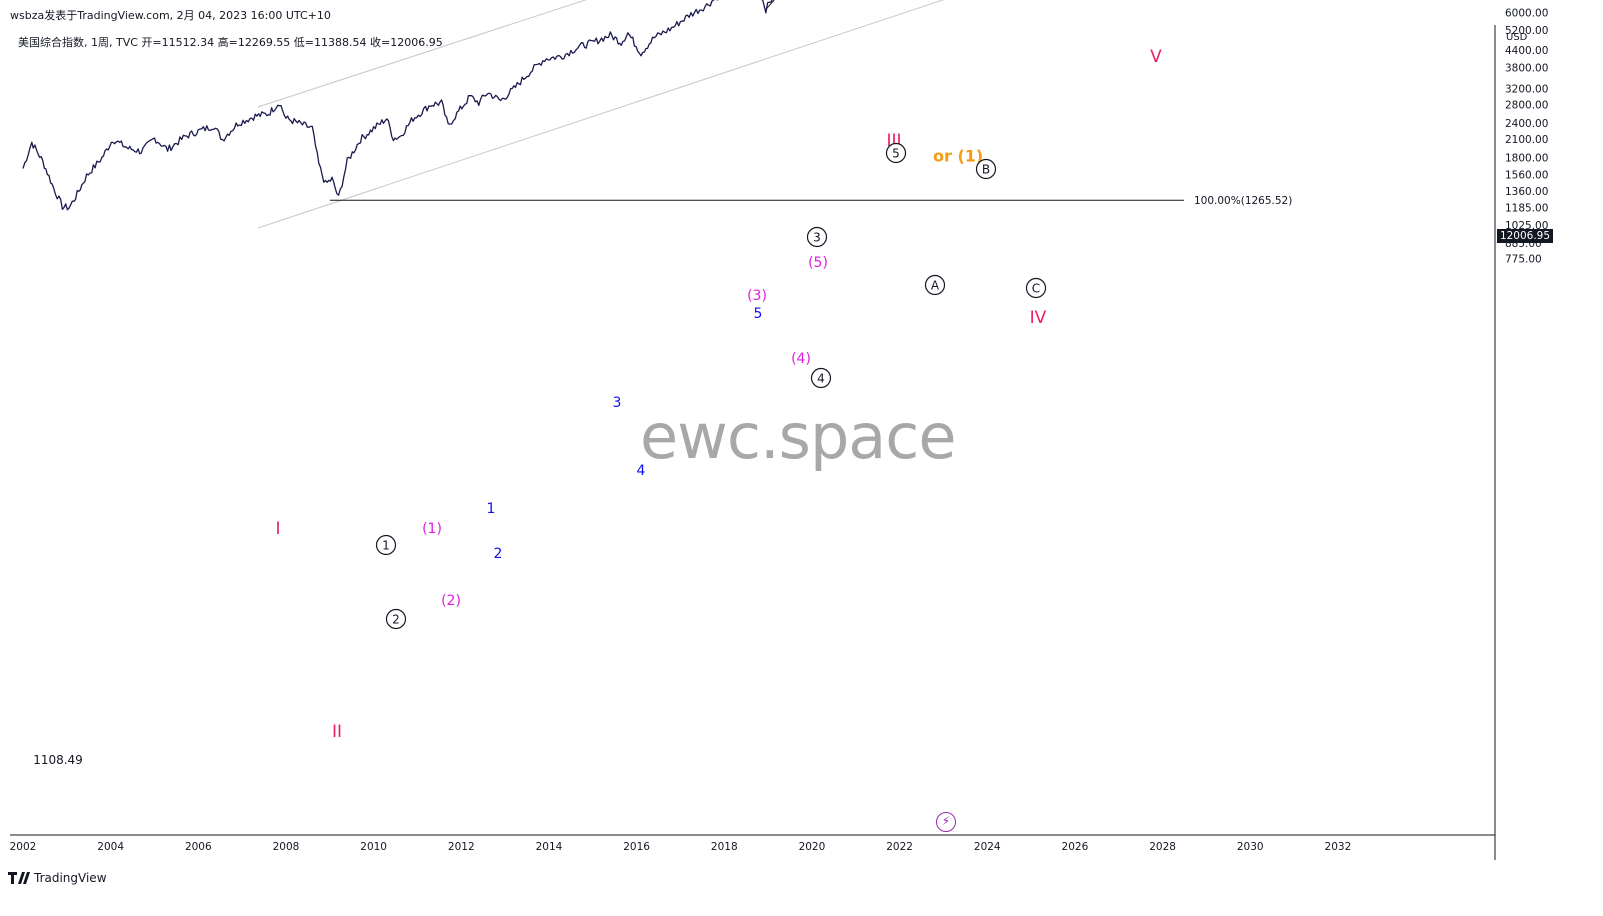 The height and width of the screenshot is (916, 1603). Describe the element at coordinates (1243, 201) in the screenshot. I see `fib-level-label: 100.00%(1265.52)` at that location.